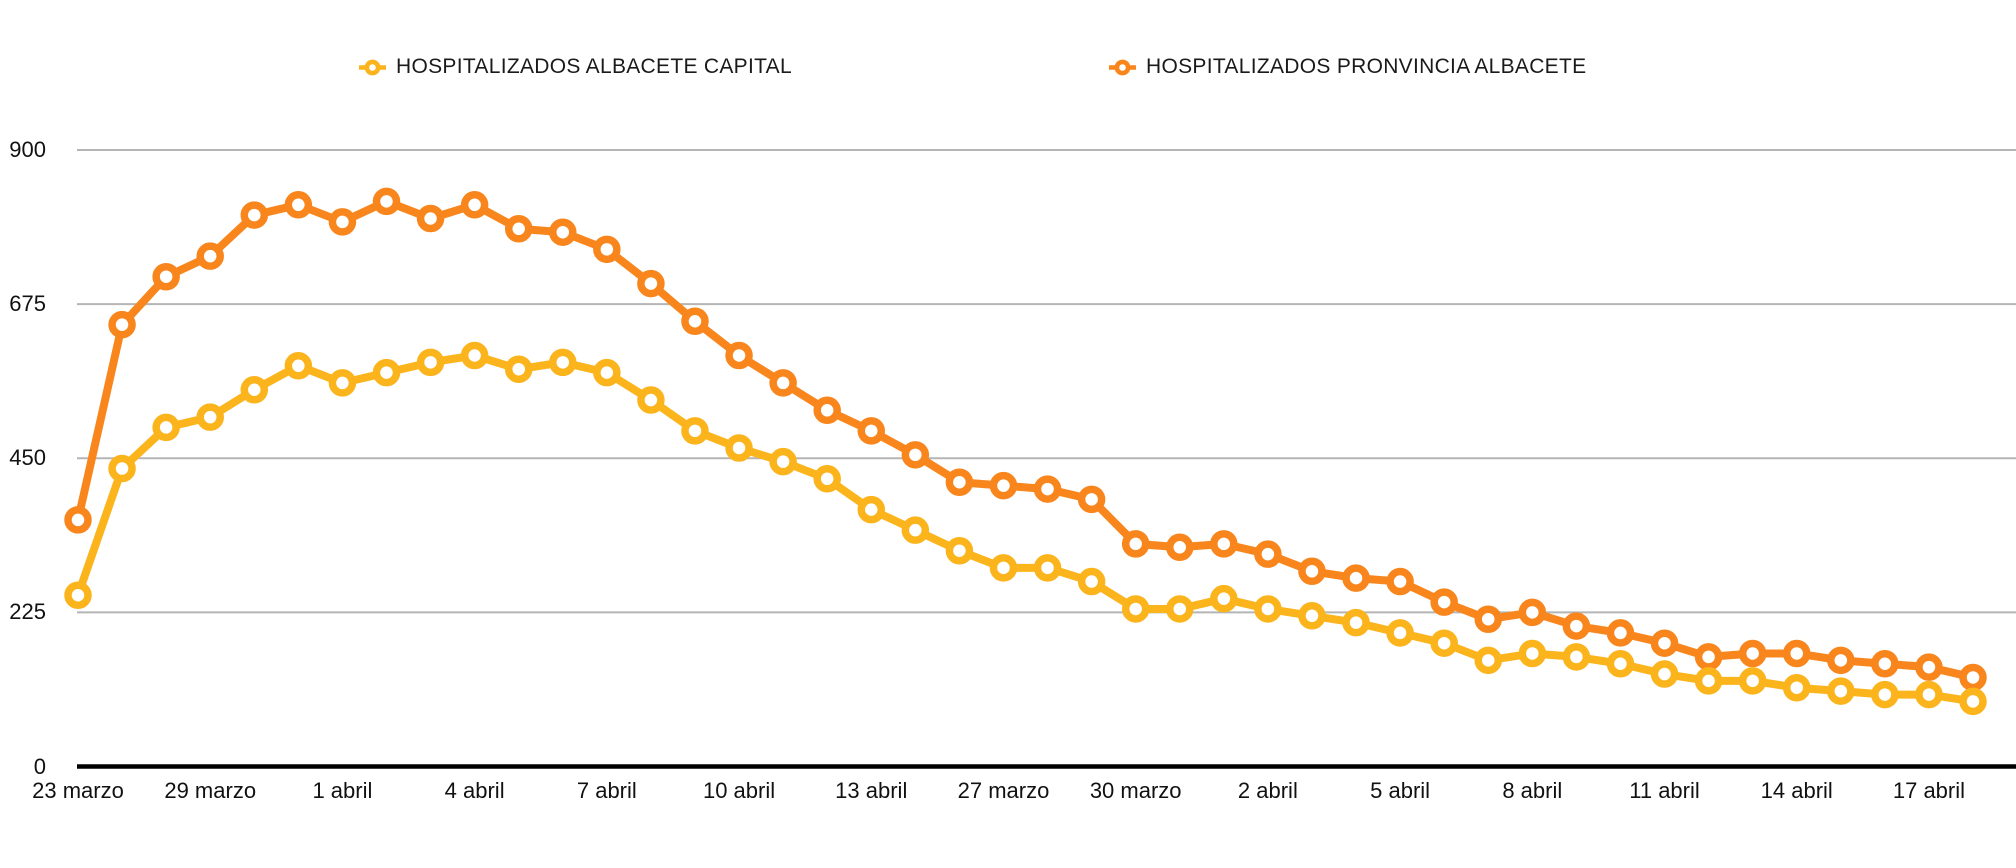  Describe the element at coordinates (1796, 790) in the screenshot. I see `x-tick-label: 14 abril` at that location.